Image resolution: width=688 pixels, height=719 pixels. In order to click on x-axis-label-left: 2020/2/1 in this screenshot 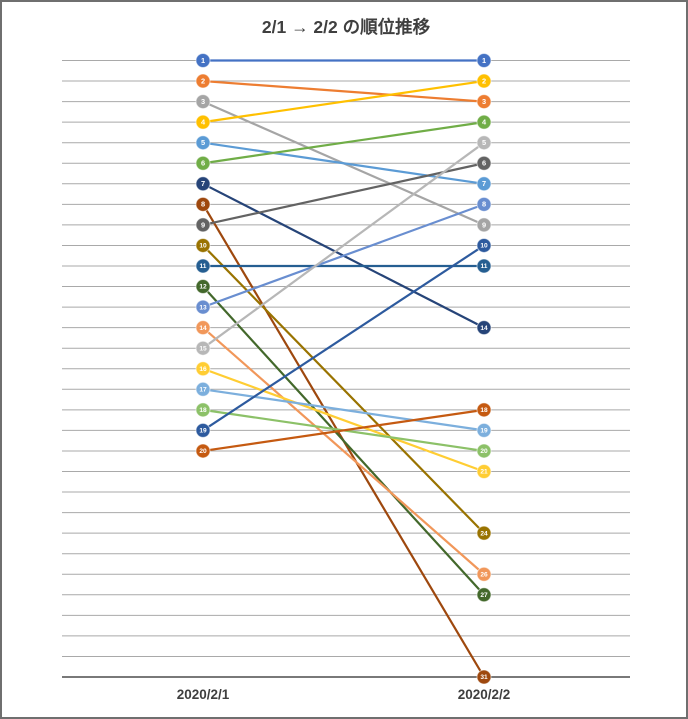, I will do `click(203, 694)`.